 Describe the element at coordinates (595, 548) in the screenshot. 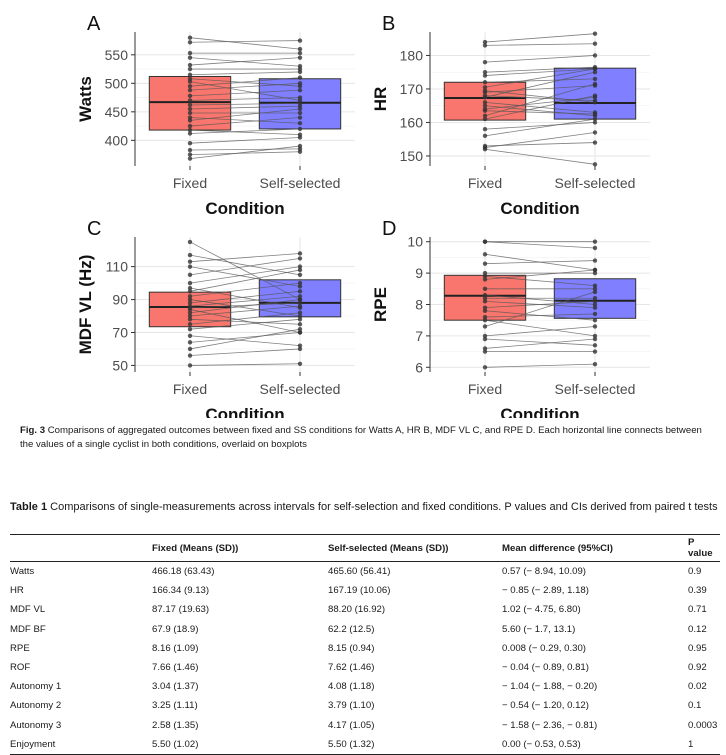

I see `header-cell: Mean difference (95%CI)` at that location.